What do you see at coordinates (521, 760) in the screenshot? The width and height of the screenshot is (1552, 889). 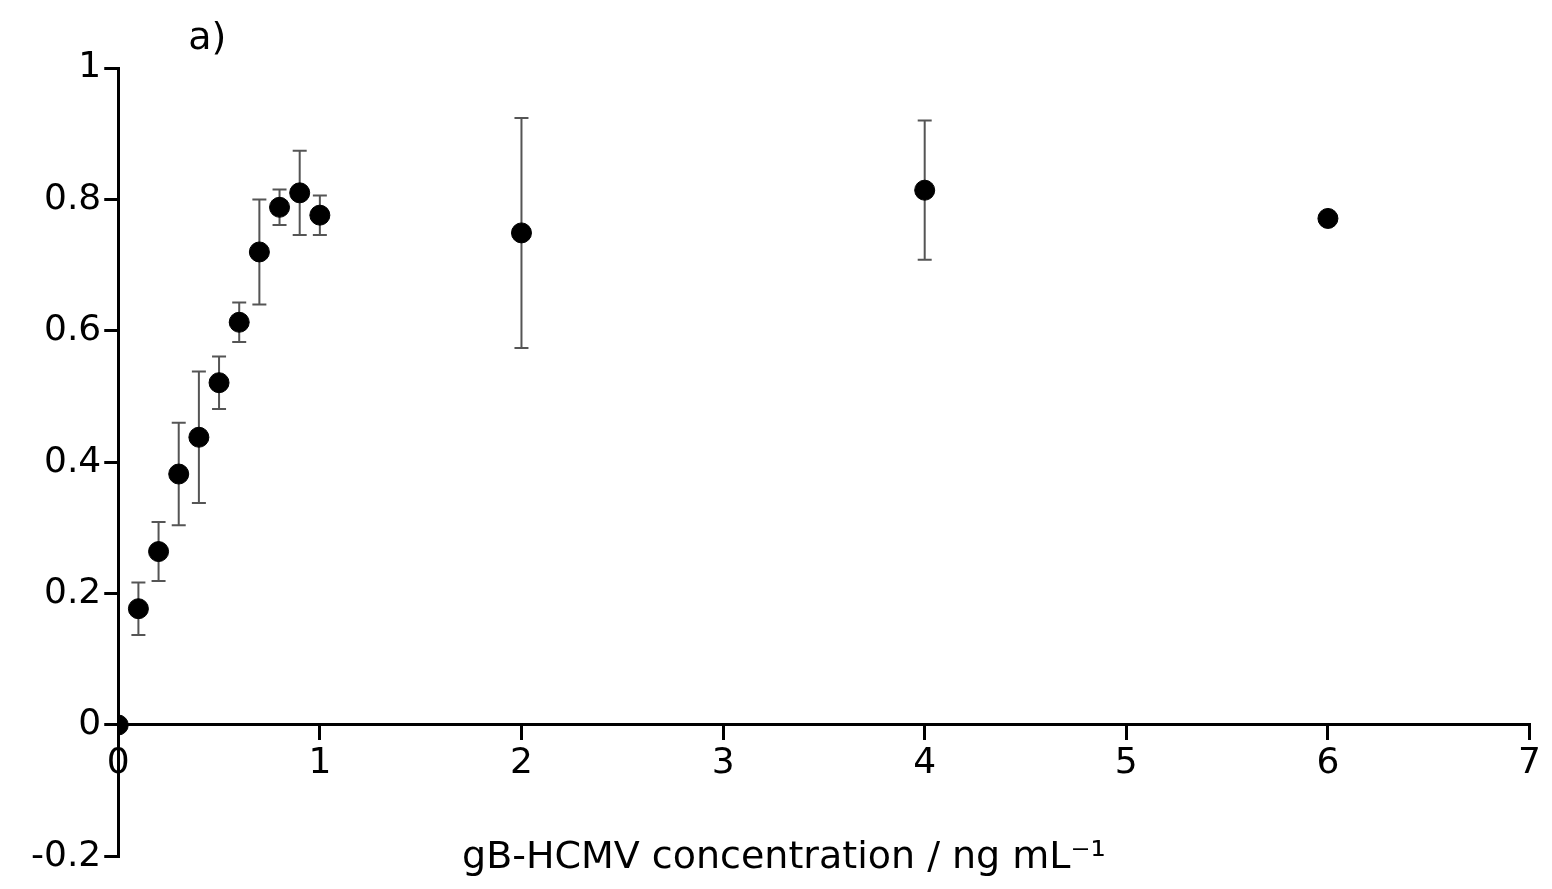 I see `x-tick-label: 2` at bounding box center [521, 760].